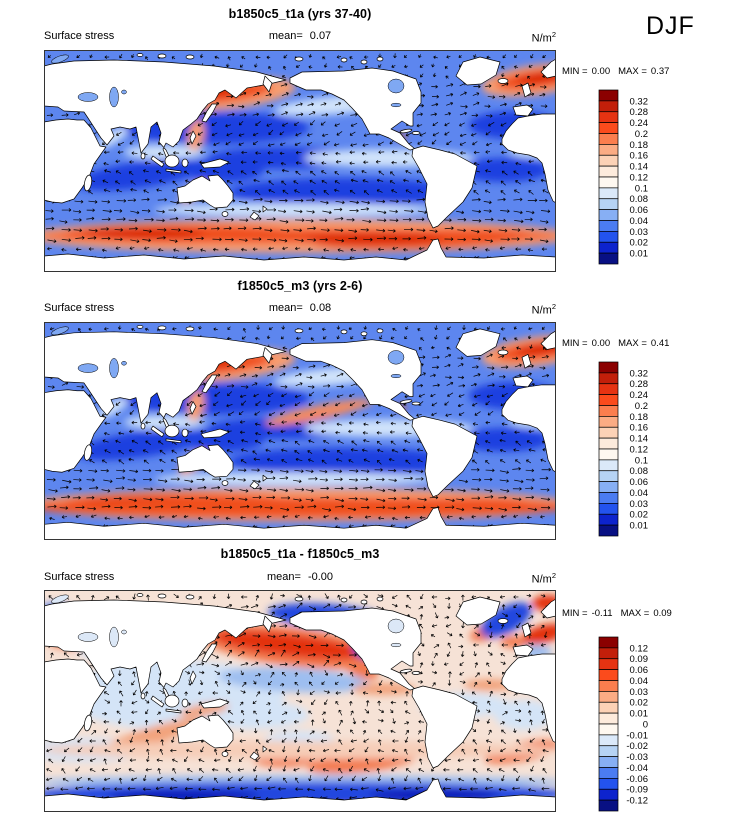 Image resolution: width=733 pixels, height=822 pixels. I want to click on svg-text: -0.06, so click(637, 779).